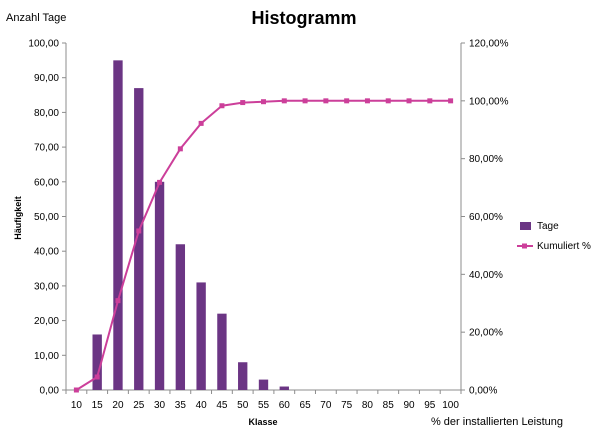 This screenshot has height=430, width=609. What do you see at coordinates (46, 286) in the screenshot?
I see `y-tick-label: 30,00` at bounding box center [46, 286].